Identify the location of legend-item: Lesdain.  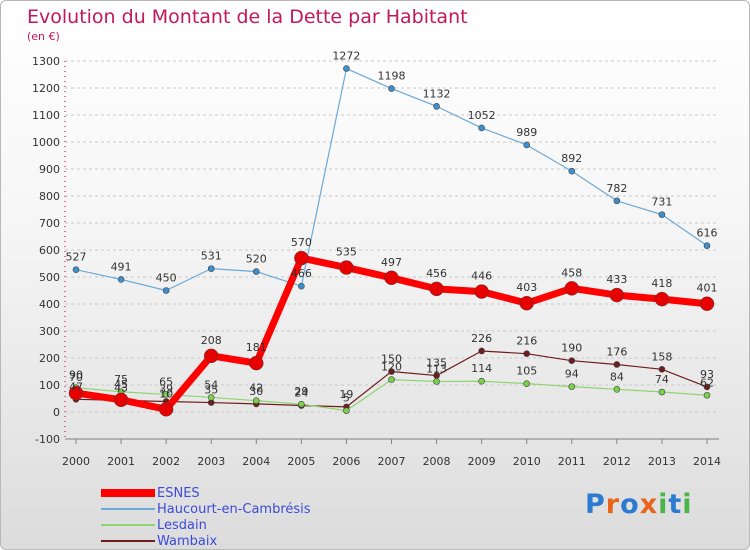
(206, 525).